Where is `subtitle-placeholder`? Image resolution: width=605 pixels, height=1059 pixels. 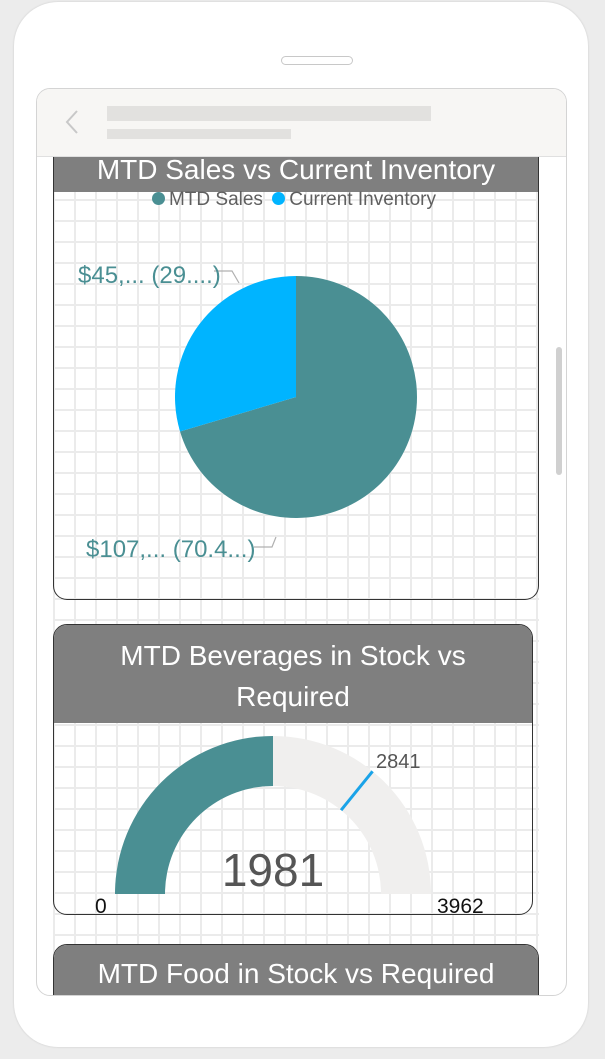 subtitle-placeholder is located at coordinates (199, 134).